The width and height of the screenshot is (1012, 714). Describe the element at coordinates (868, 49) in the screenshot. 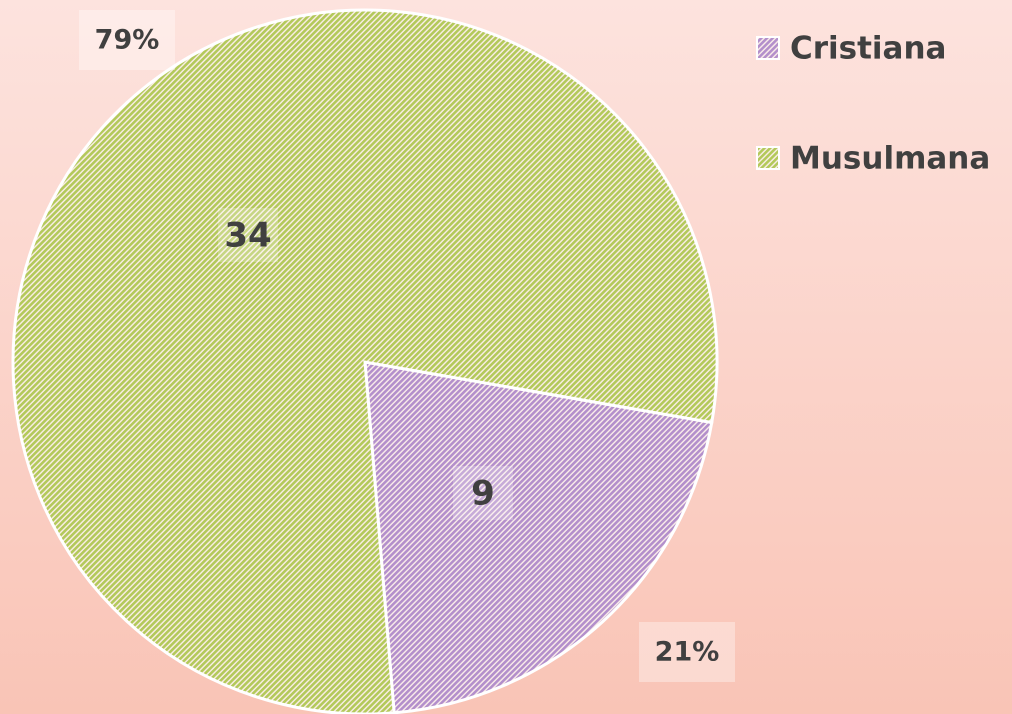

I see `legend-label: Cristiana` at that location.